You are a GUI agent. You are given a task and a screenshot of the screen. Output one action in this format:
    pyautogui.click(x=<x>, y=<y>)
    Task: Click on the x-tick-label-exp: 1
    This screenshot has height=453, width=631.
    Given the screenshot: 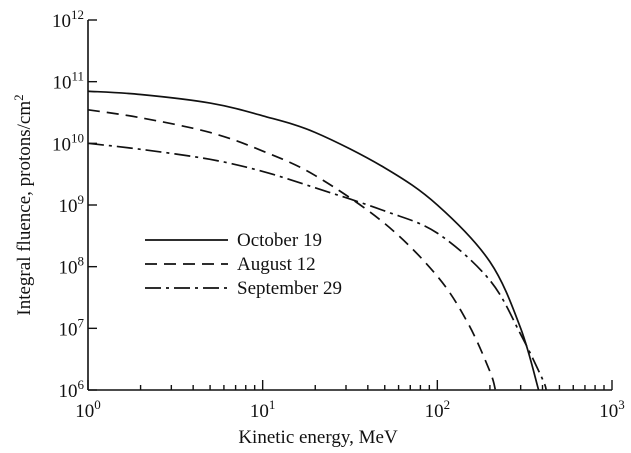 What is the action you would take?
    pyautogui.click(x=272, y=404)
    